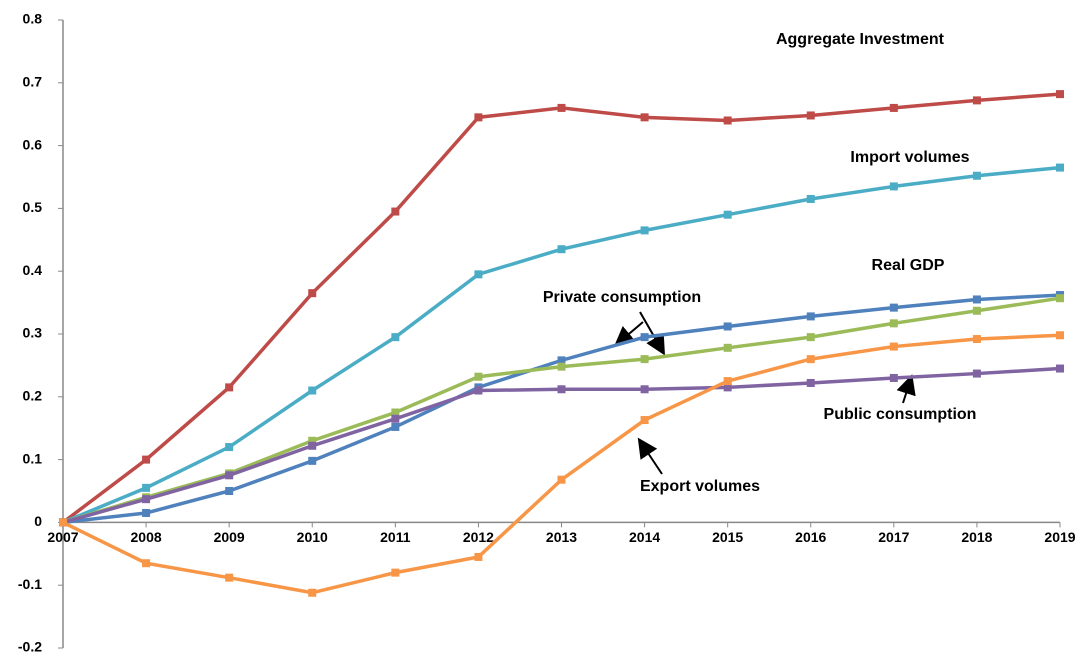  I want to click on y-tick-label: 0.6, so click(33, 144).